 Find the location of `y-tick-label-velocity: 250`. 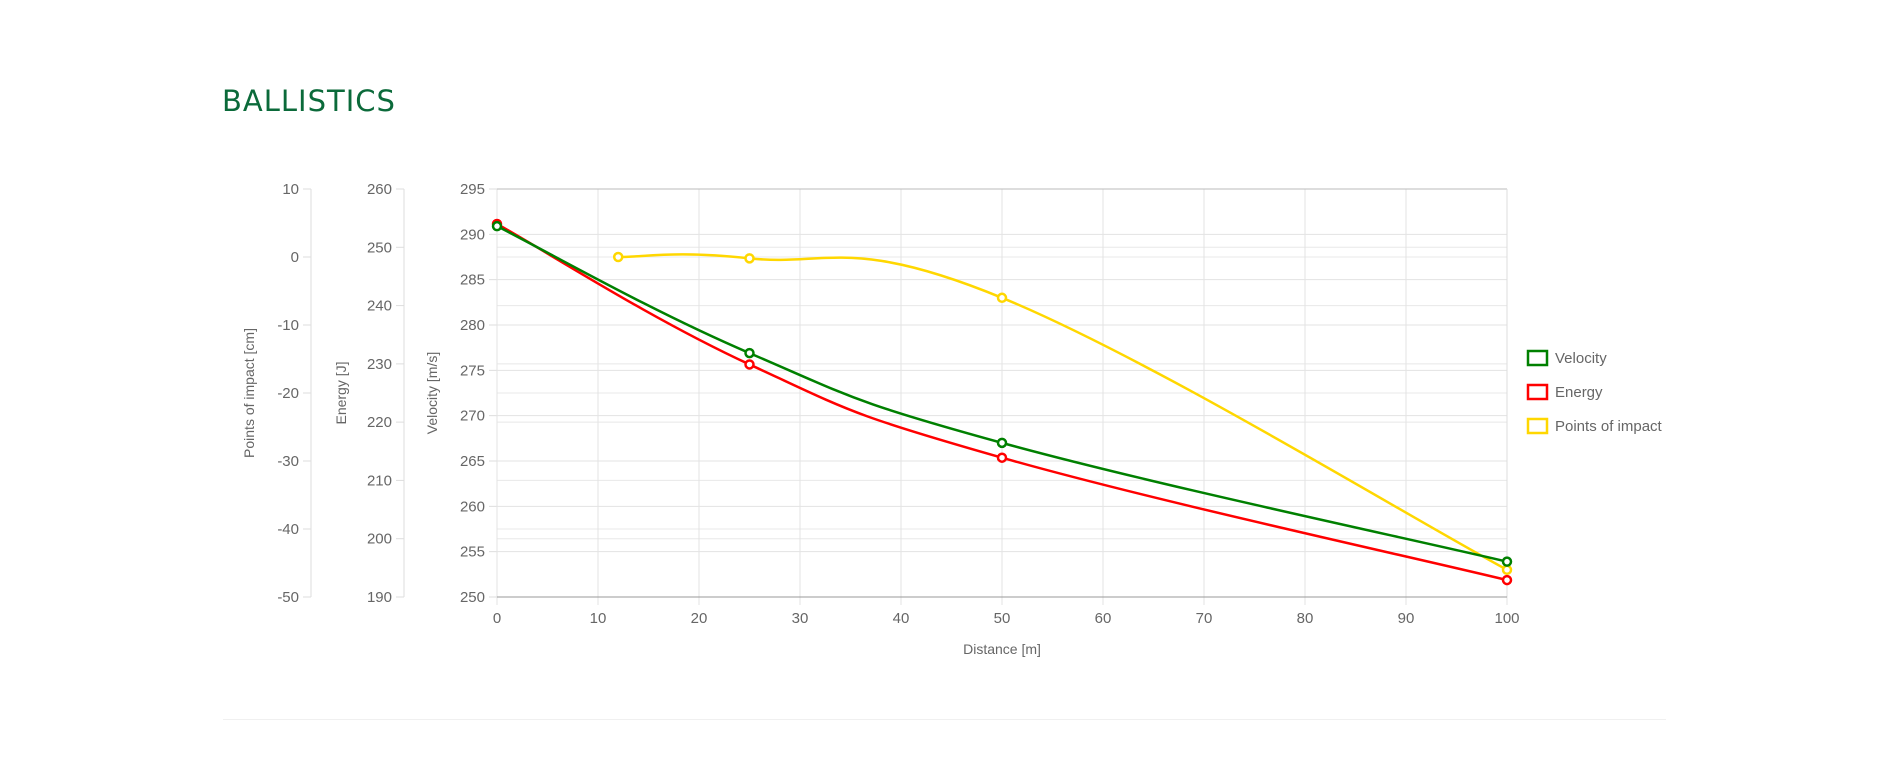

y-tick-label-velocity: 250 is located at coordinates (472, 597).